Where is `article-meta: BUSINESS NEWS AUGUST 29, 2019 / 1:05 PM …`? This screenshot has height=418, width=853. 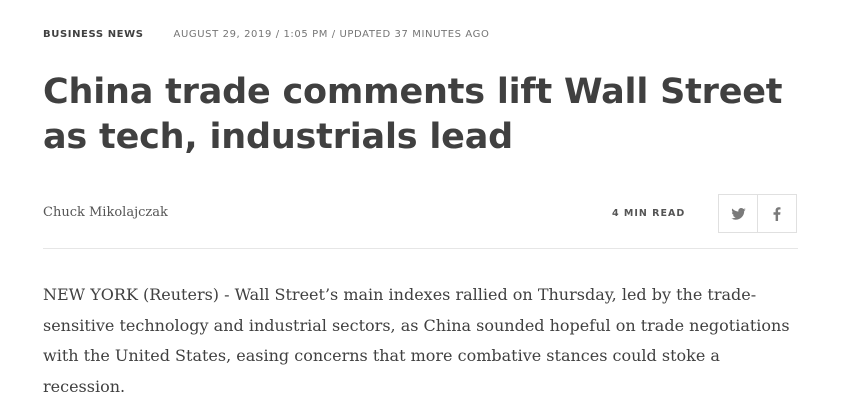 article-meta: BUSINESS NEWS AUGUST 29, 2019 / 1:05 PM … is located at coordinates (266, 34).